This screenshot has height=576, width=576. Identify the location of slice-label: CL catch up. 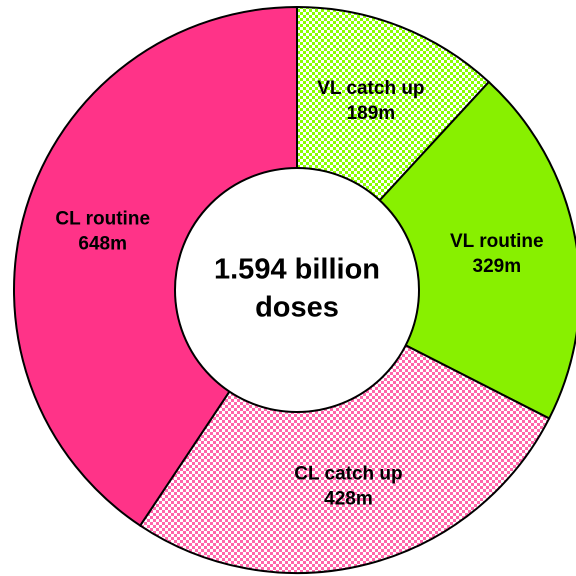
(348, 473).